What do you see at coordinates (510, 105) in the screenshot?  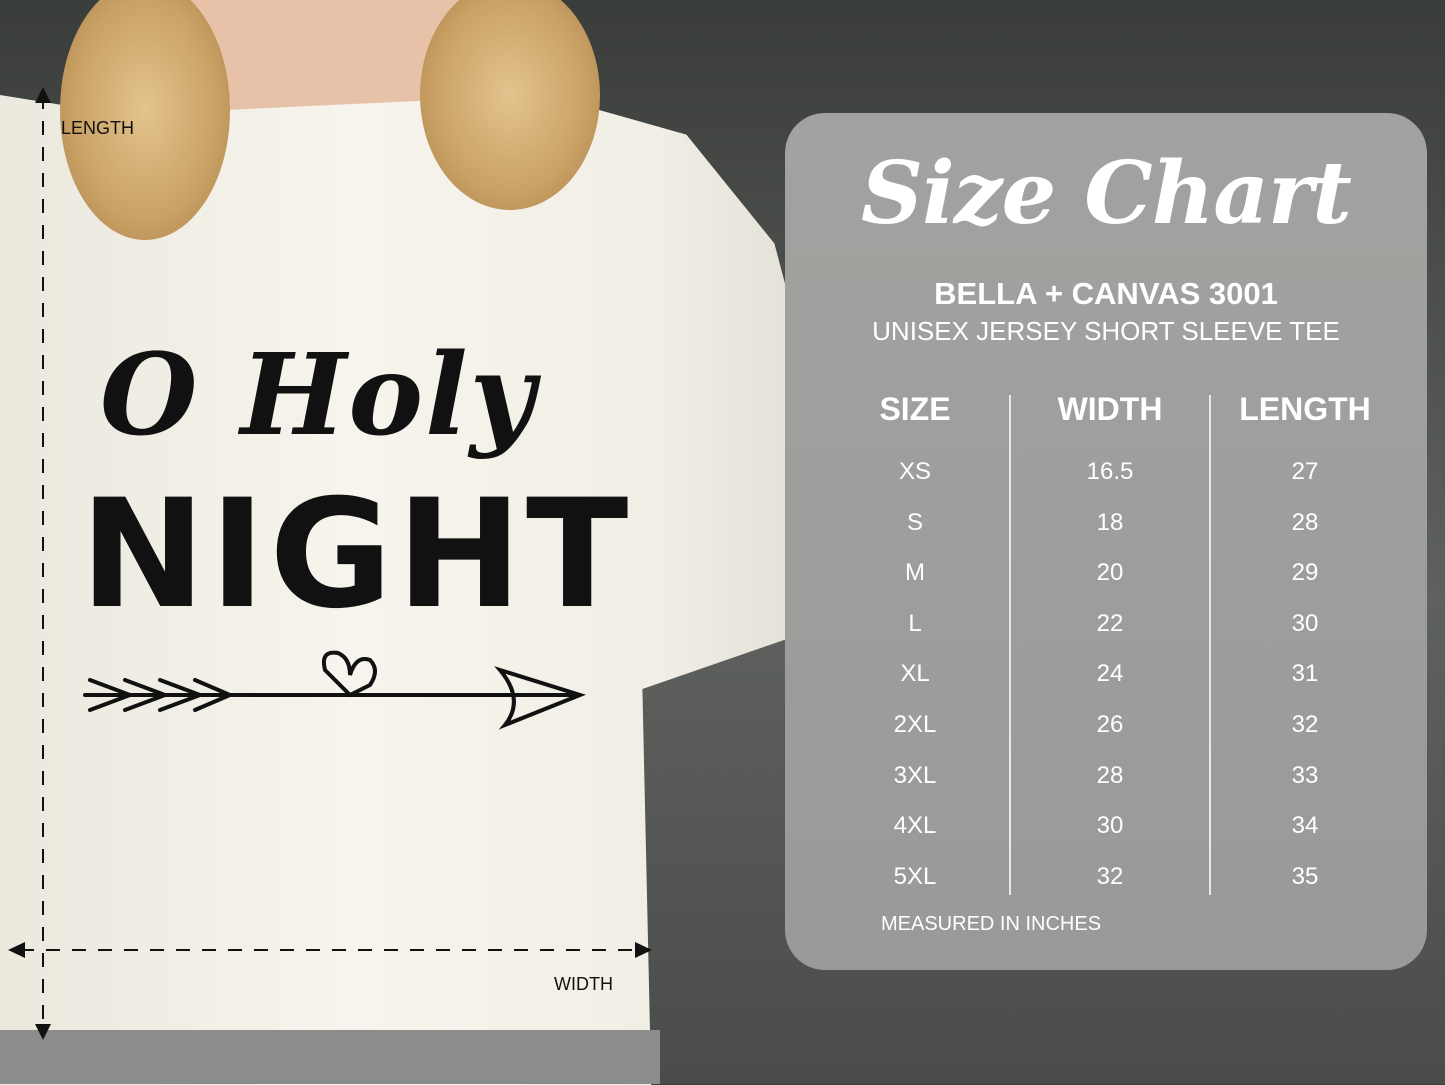 I see `hair-right` at bounding box center [510, 105].